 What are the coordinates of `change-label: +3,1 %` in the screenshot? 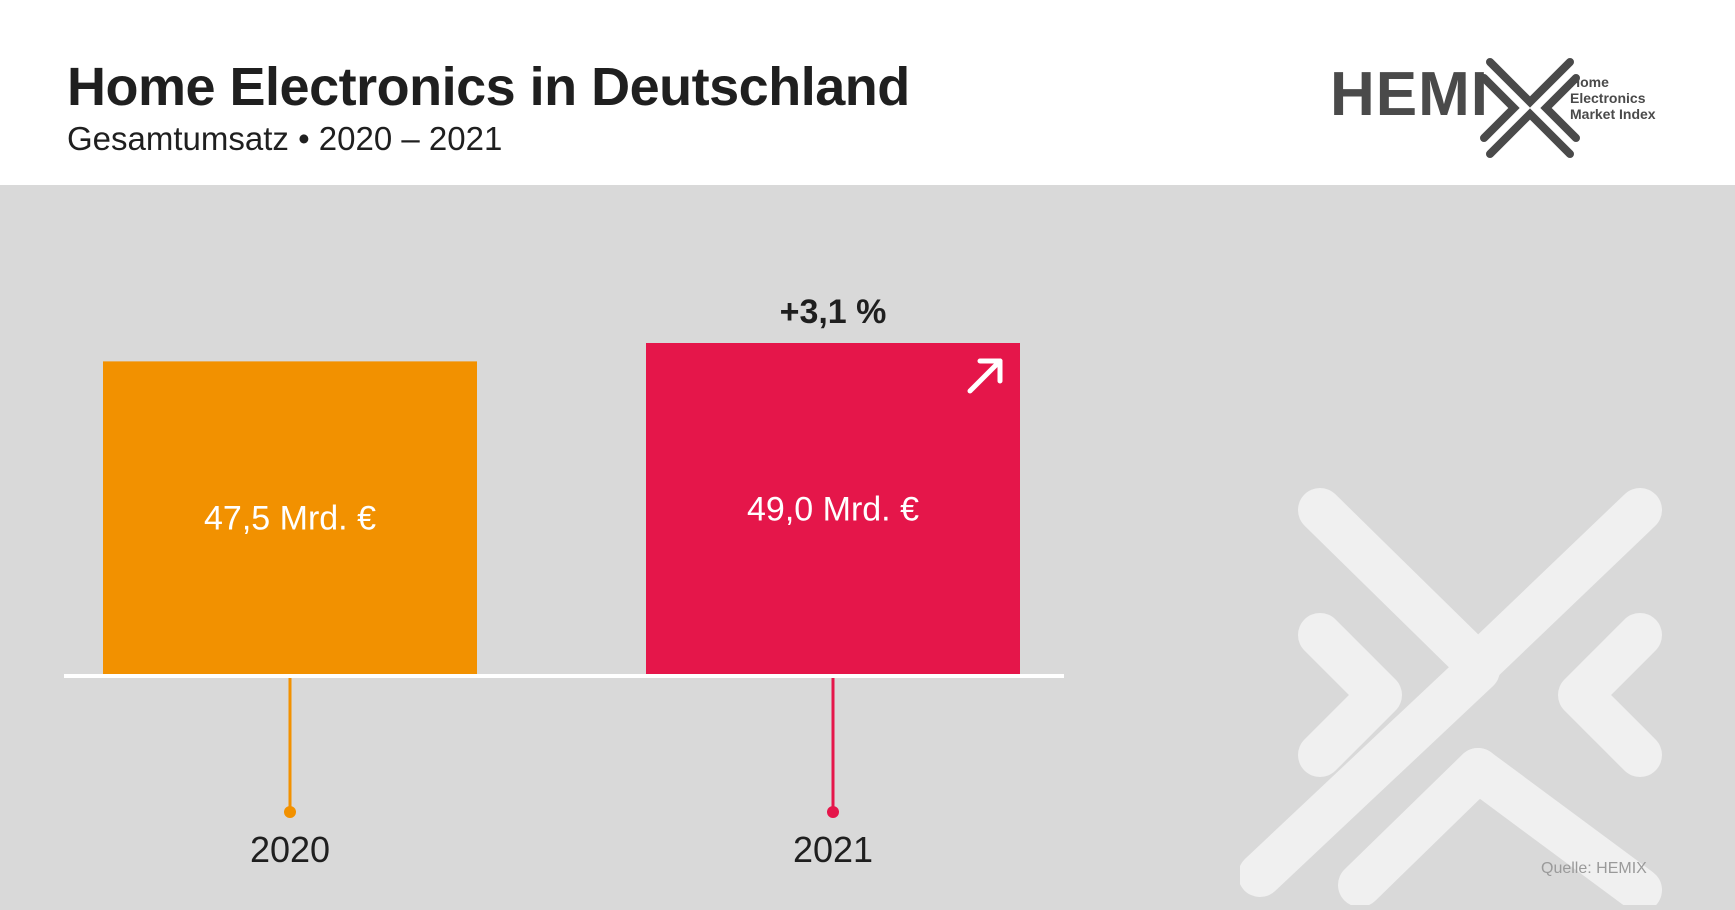 It's located at (833, 312).